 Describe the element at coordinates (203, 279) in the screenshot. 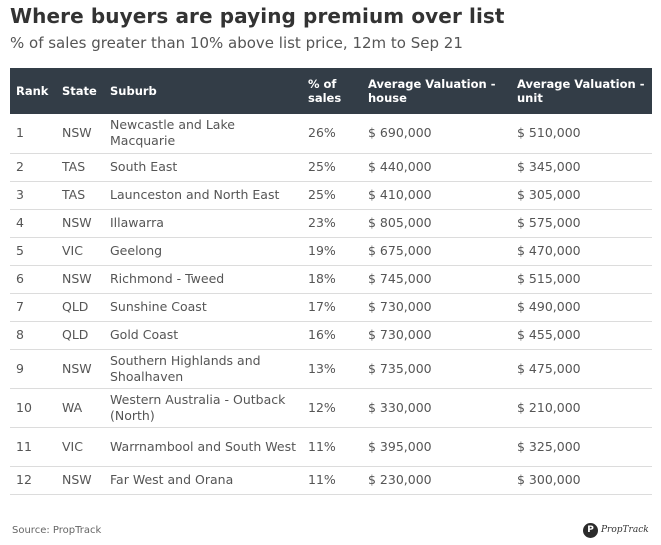

I see `cell-suburb: Richmond - Tweed` at that location.